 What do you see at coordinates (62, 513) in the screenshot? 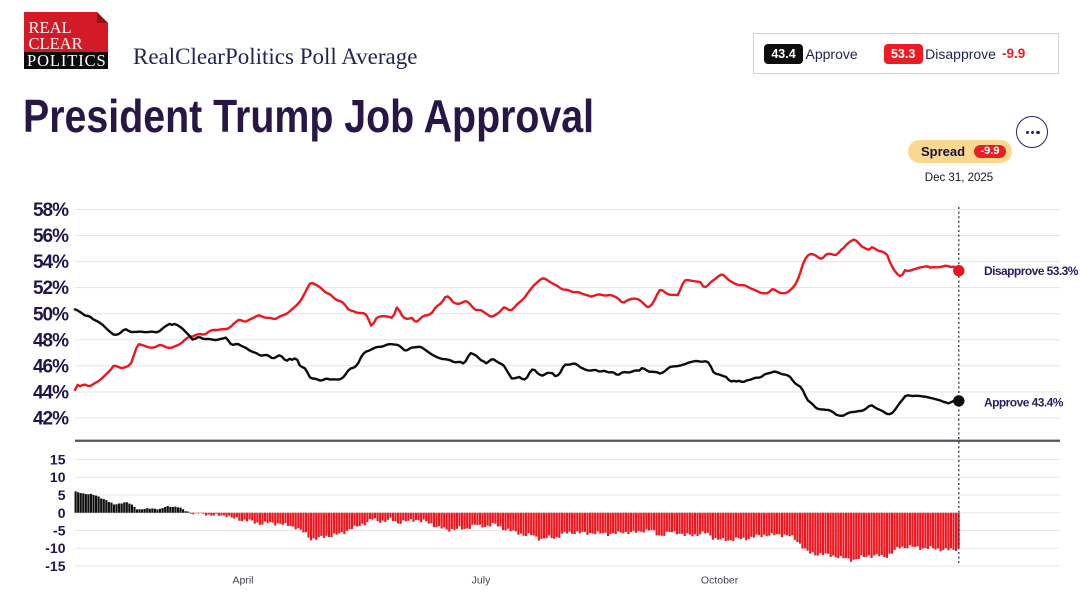
I see `svg-text: 0` at bounding box center [62, 513].